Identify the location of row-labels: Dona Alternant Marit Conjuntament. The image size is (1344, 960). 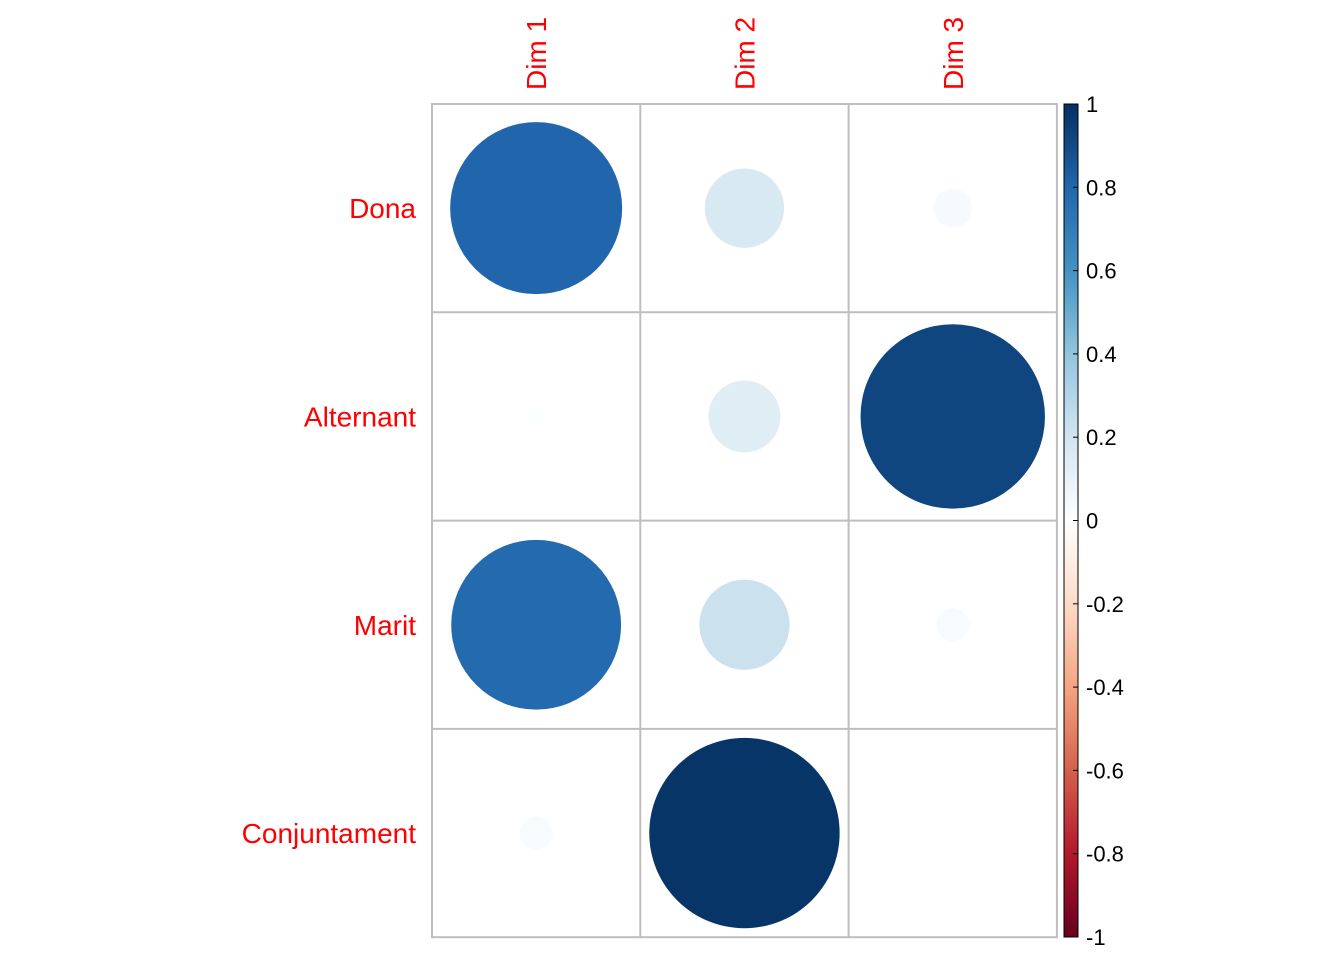
(329, 521).